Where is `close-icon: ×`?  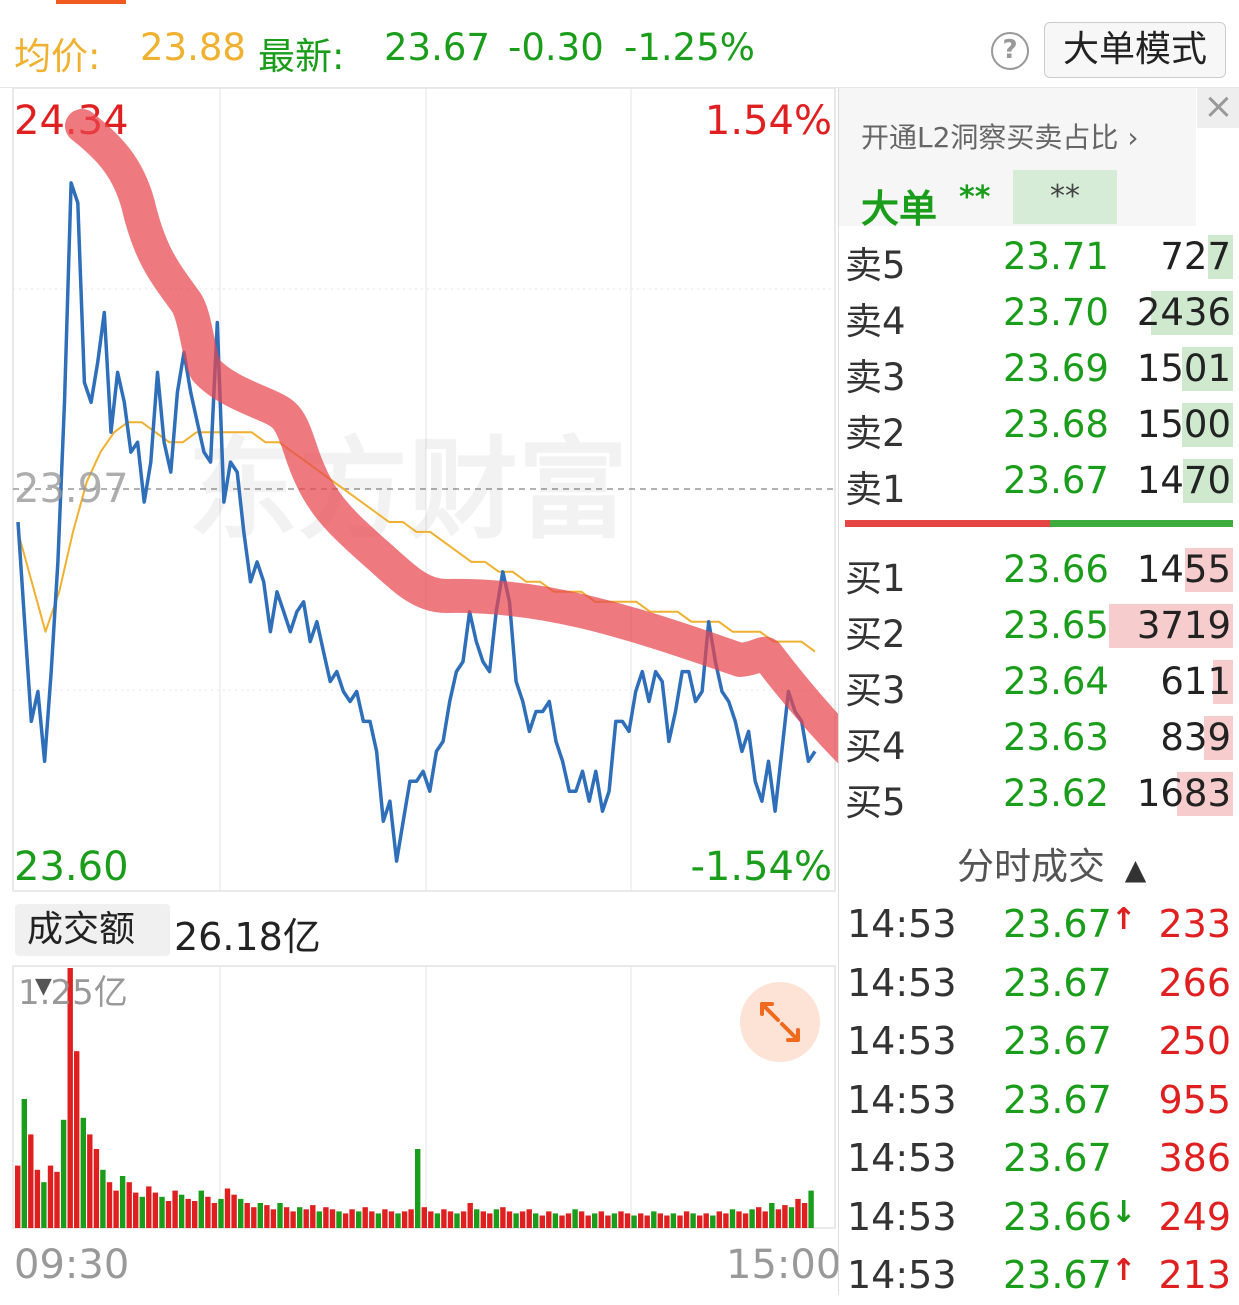 close-icon: × is located at coordinates (1218, 108).